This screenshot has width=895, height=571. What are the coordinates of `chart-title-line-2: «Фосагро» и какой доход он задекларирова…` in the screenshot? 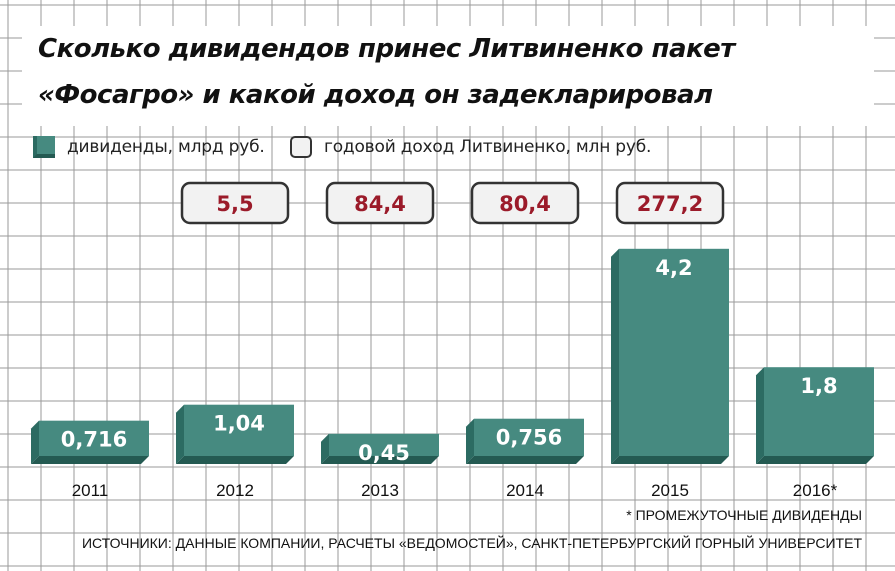 It's located at (375, 95).